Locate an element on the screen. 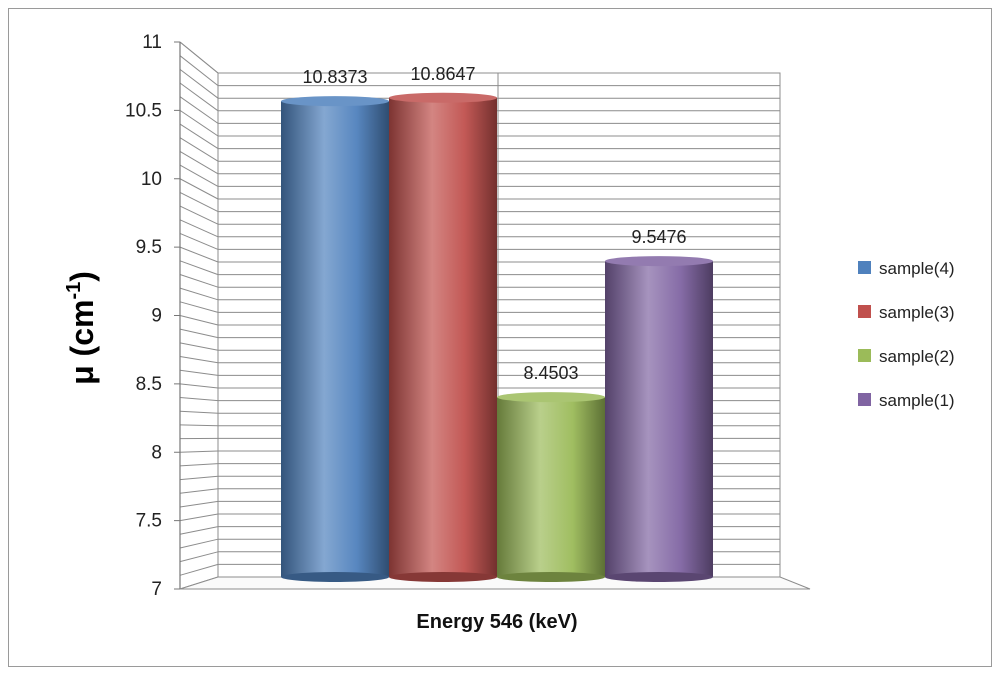  y-tick-label: 11 is located at coordinates (152, 42).